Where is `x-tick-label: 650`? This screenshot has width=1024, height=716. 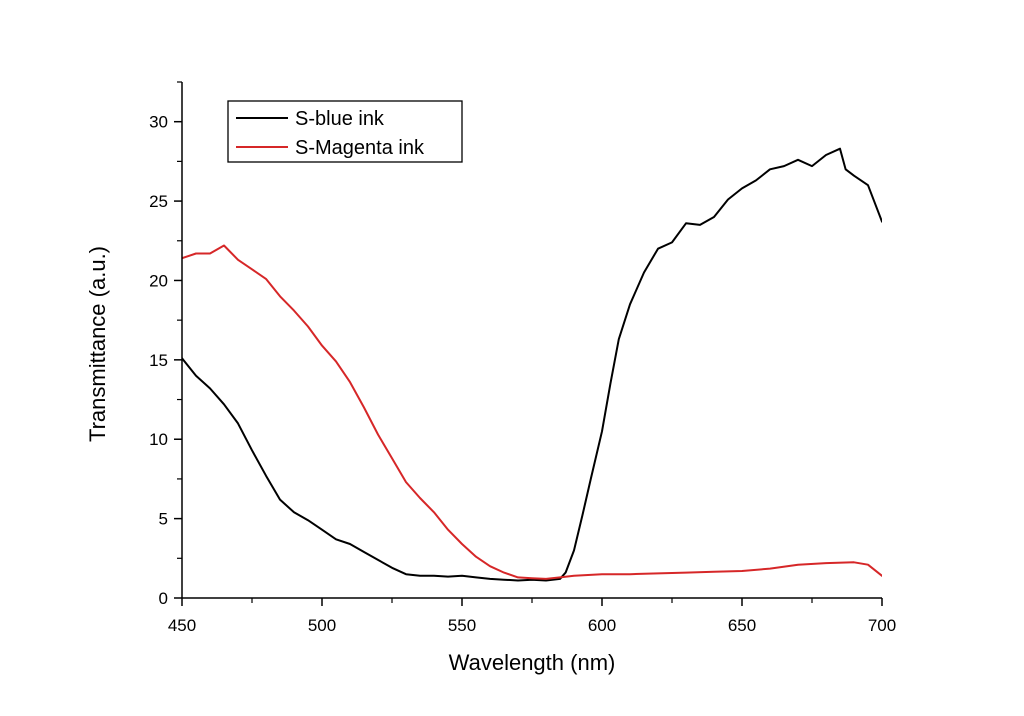
x-tick-label: 650 is located at coordinates (742, 625).